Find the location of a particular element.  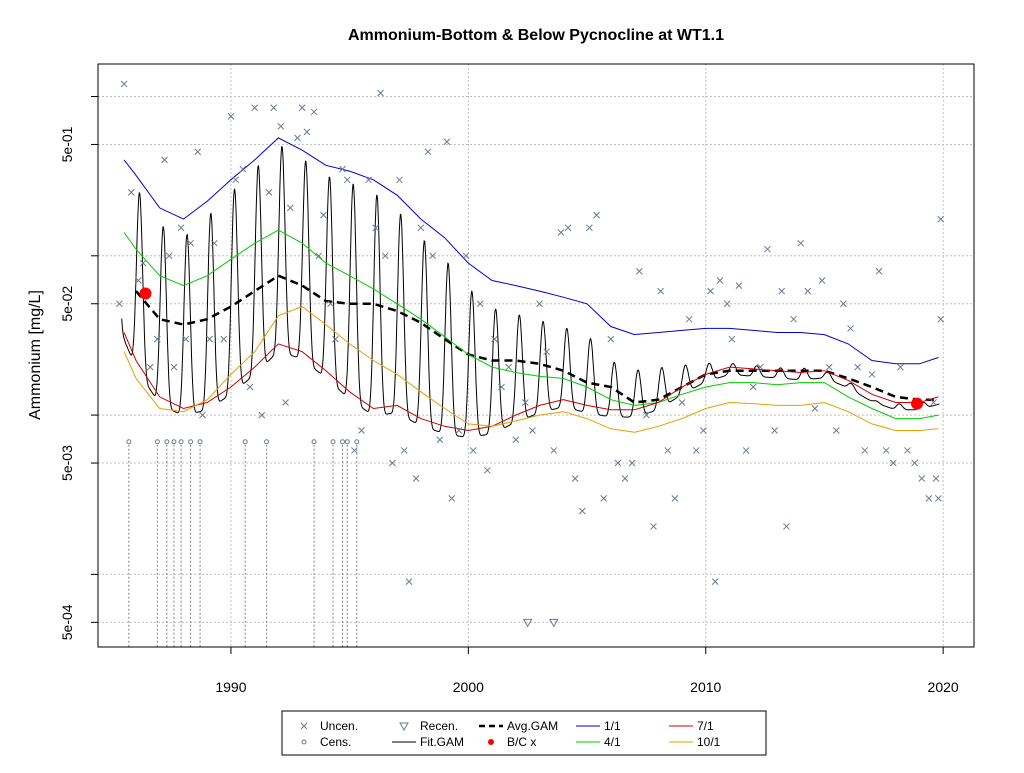

legend-box is located at coordinates (524, 733).